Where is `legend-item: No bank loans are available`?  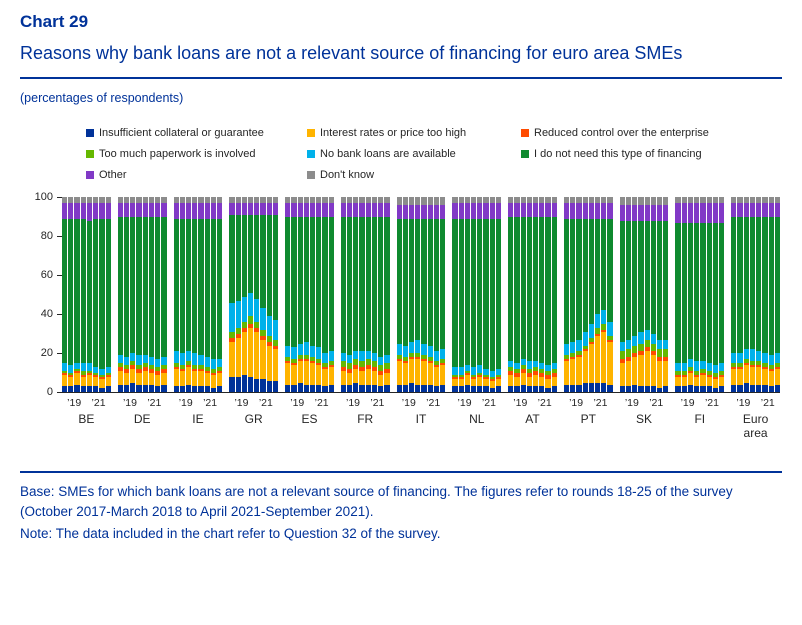 legend-item: No bank loans are available is located at coordinates (414, 154).